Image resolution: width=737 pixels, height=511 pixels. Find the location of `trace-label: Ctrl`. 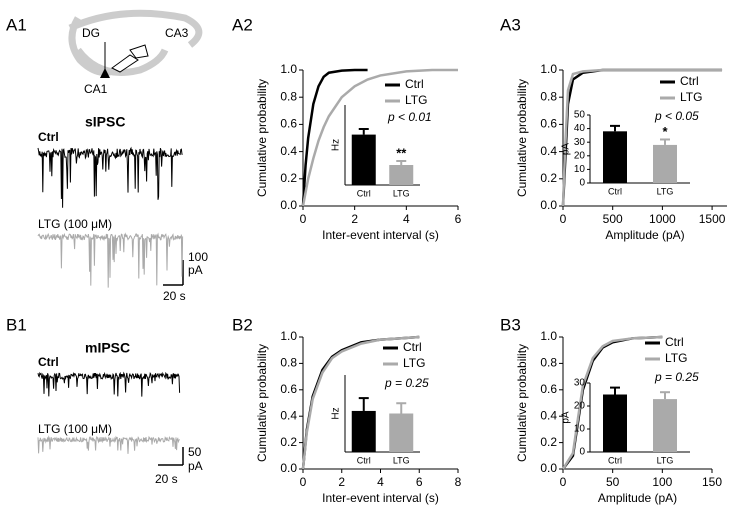

trace-label: Ctrl is located at coordinates (48, 137).